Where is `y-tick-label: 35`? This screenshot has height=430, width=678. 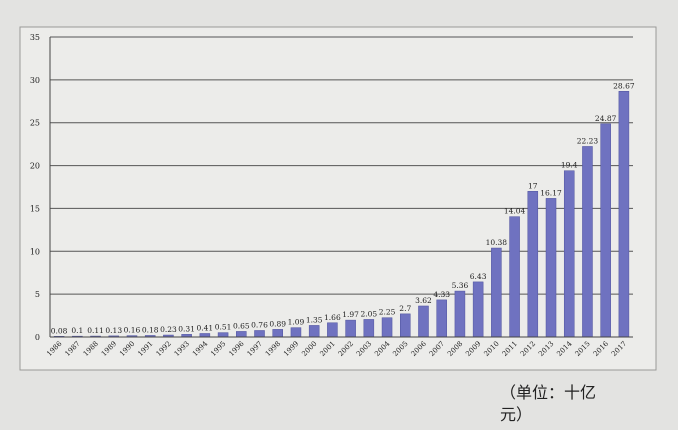 y-tick-label: 35 is located at coordinates (35, 37).